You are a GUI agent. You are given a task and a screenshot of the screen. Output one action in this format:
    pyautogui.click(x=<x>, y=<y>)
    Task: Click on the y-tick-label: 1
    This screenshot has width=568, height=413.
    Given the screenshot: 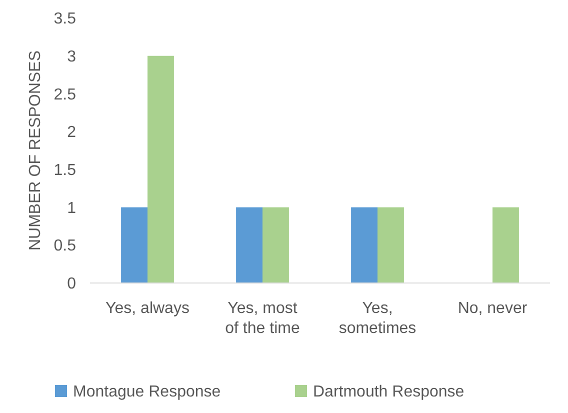 What is the action you would take?
    pyautogui.click(x=71, y=208)
    